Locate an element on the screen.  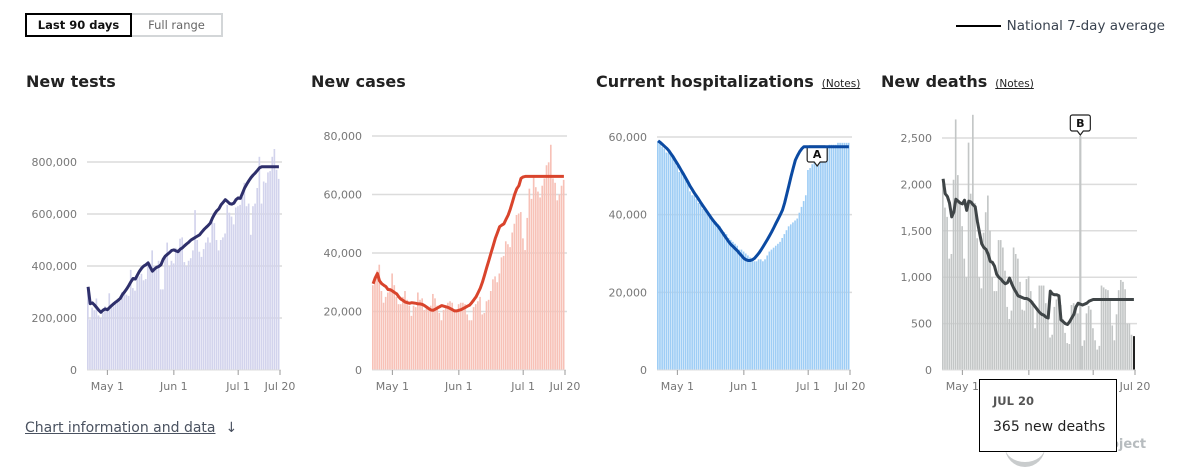
deaths-notes-link: (Notes) is located at coordinates (1014, 84).